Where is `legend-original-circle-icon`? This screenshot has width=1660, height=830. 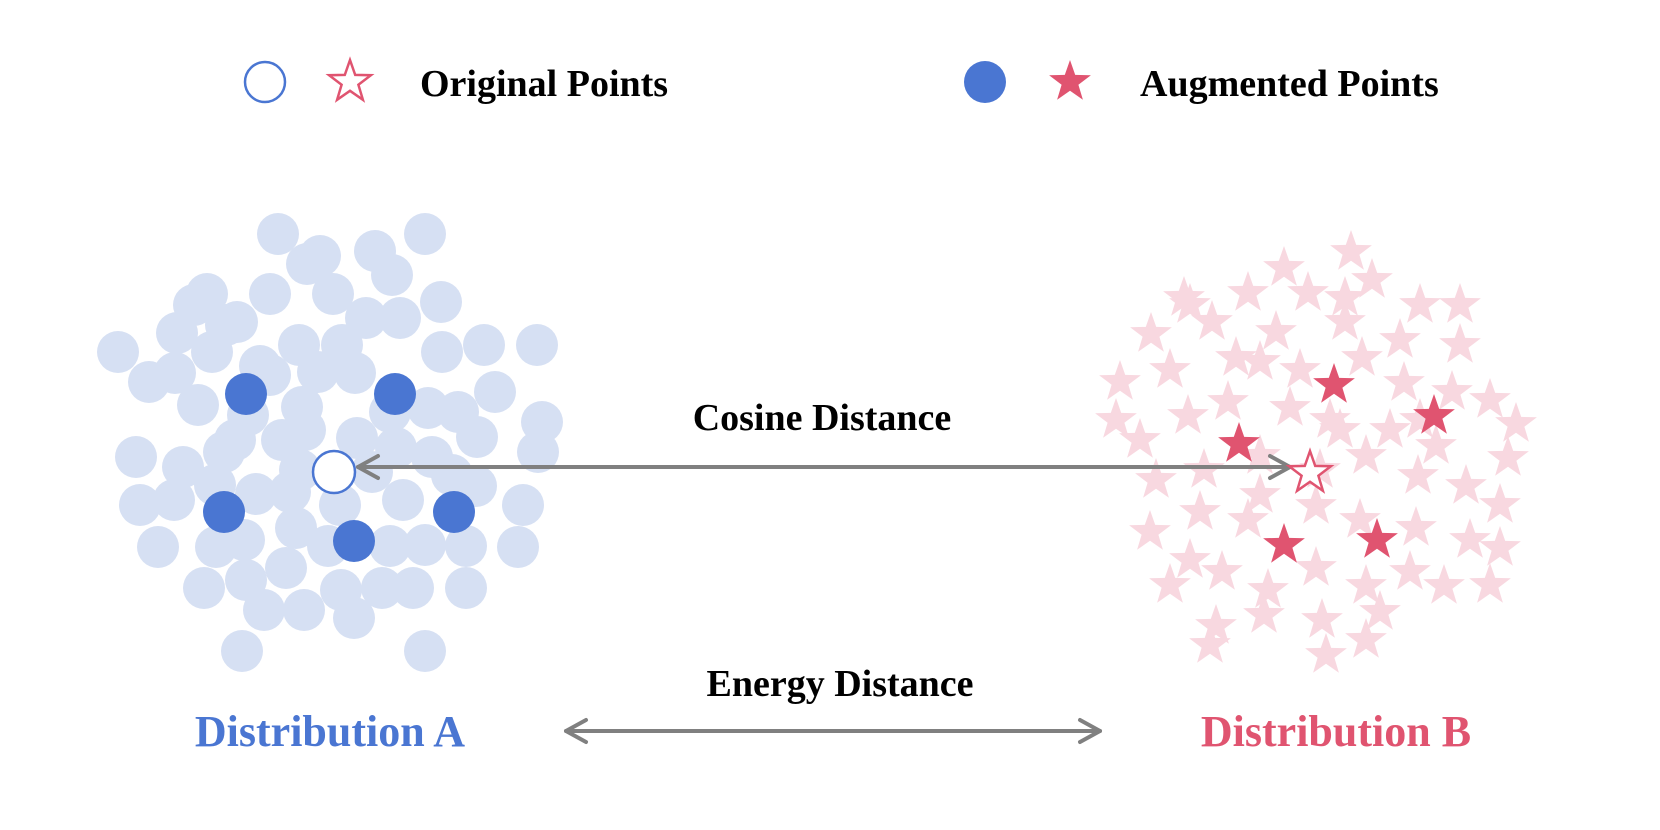
legend-original-circle-icon is located at coordinates (265, 82).